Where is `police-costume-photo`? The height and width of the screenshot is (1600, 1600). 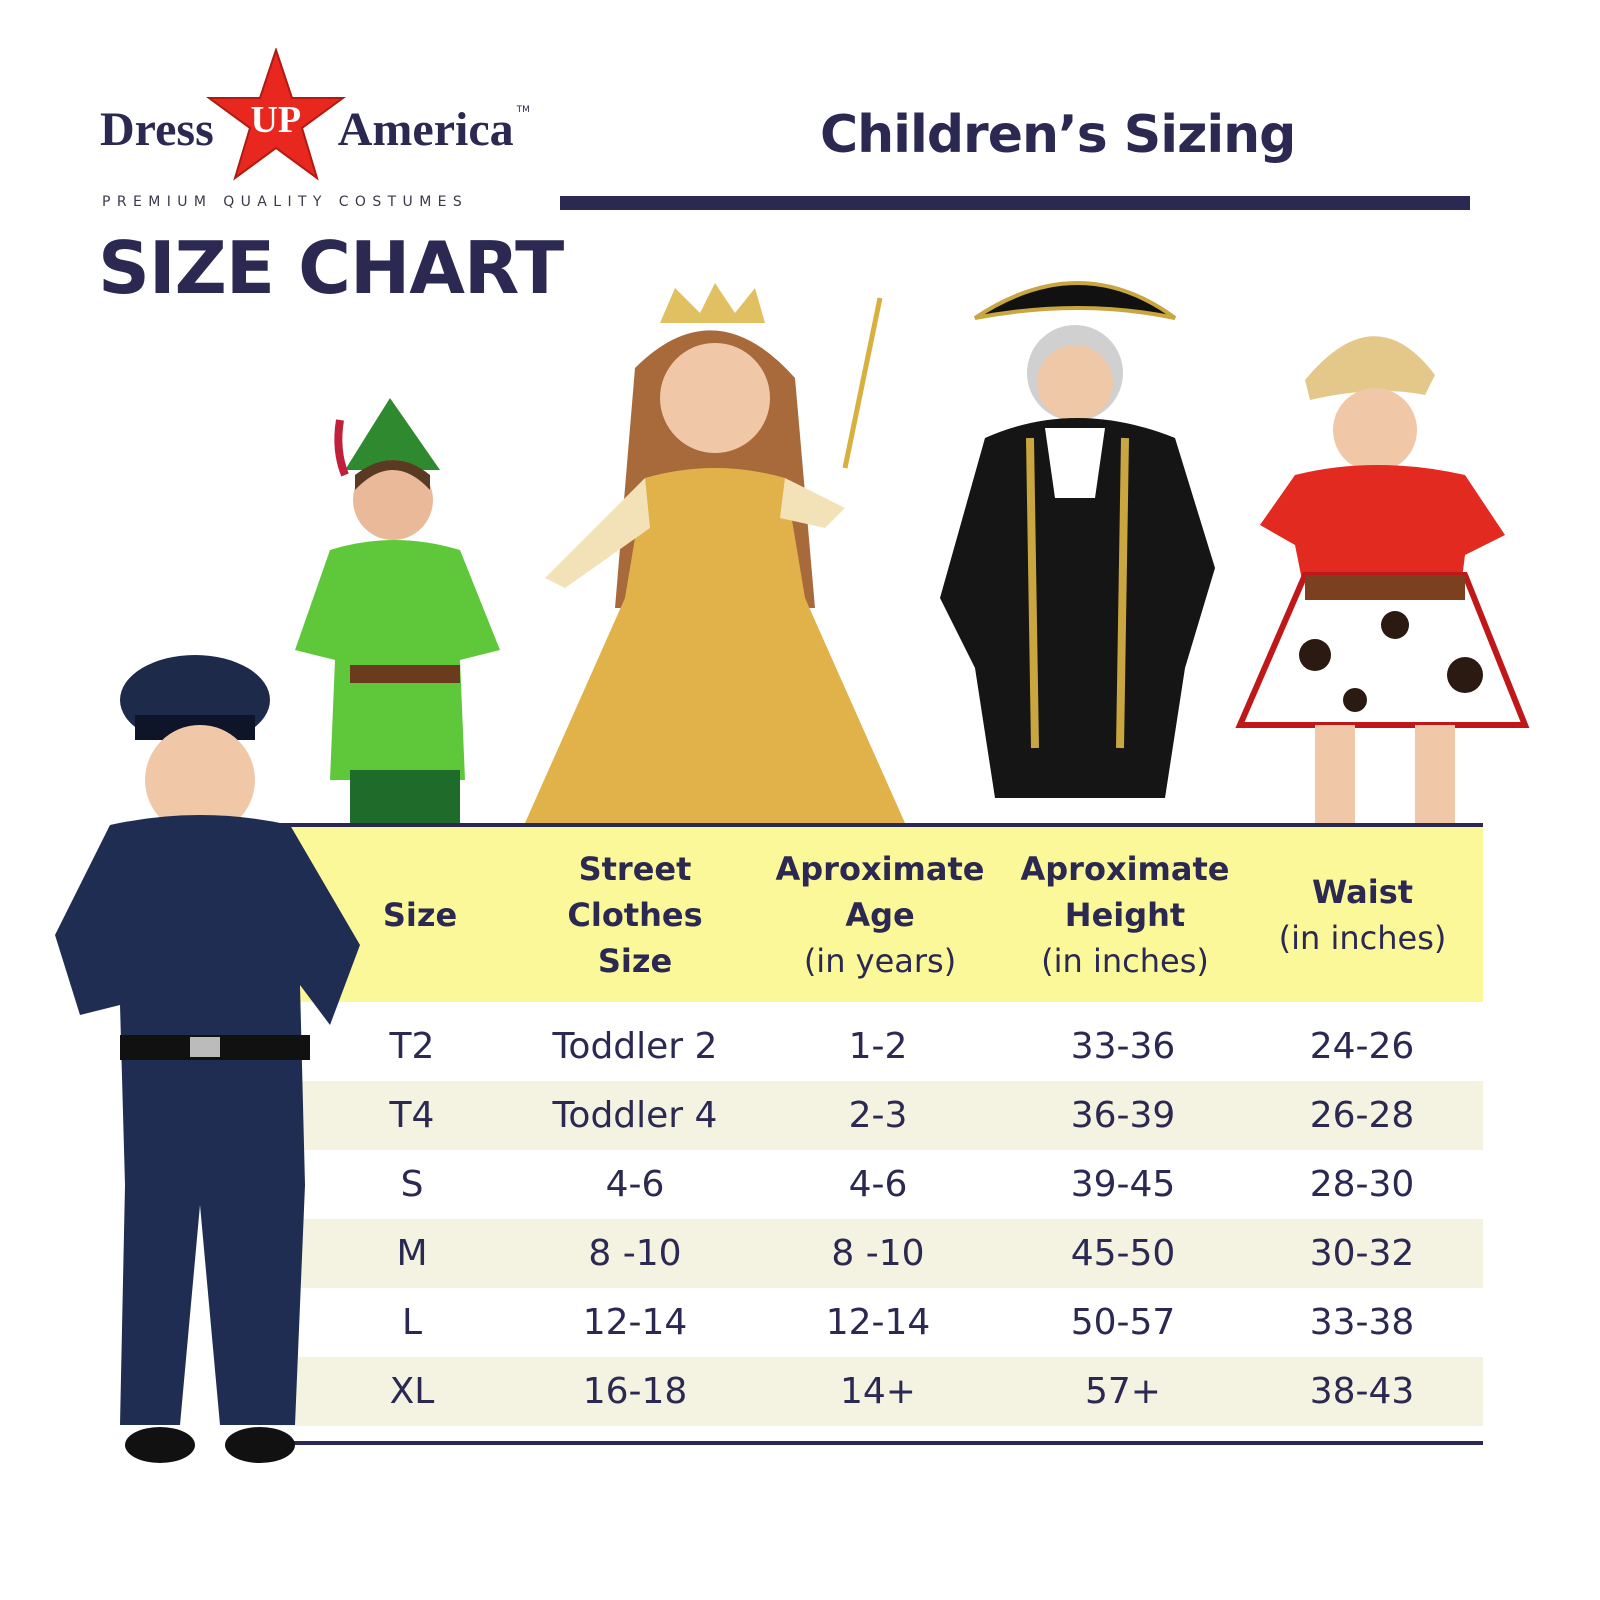
police-costume-photo is located at coordinates (207, 1059).